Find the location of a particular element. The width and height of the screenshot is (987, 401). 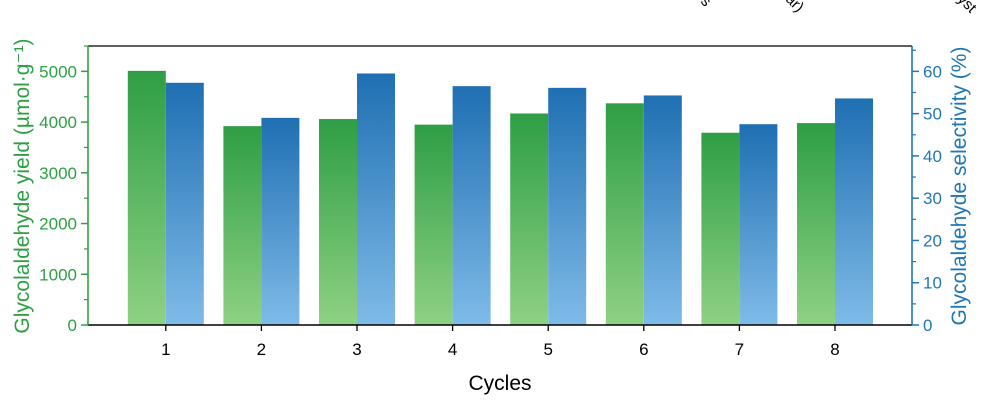

x-tick-label: 2 is located at coordinates (261, 349).